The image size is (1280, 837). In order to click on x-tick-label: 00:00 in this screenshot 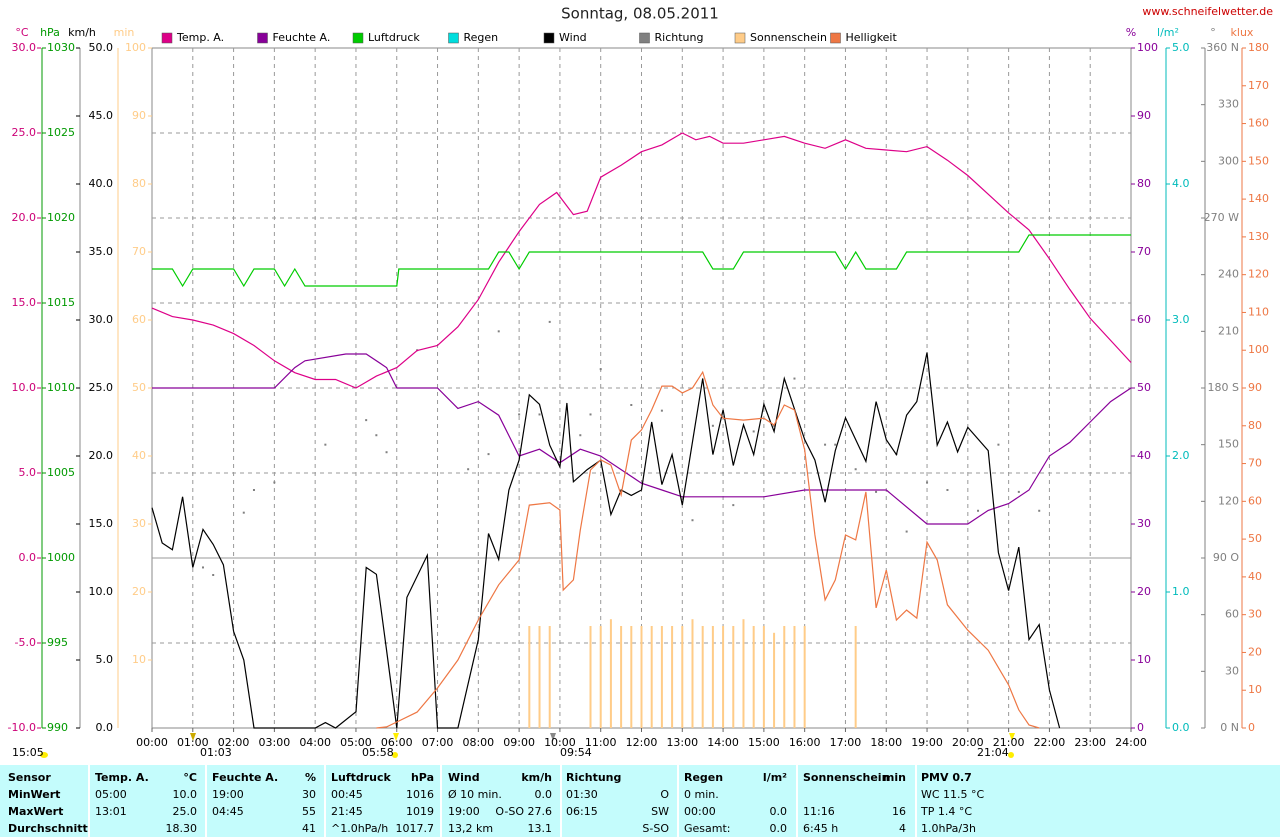, I will do `click(152, 742)`.